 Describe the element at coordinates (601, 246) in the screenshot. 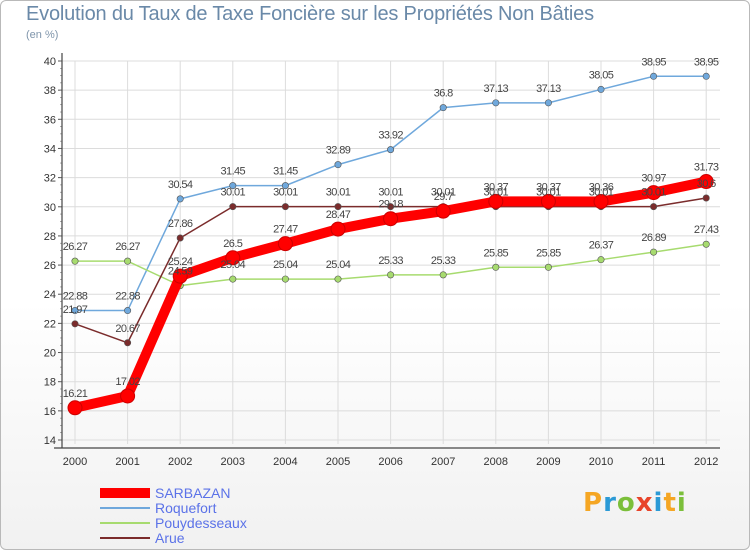

I see `data-label-pouydesseaux: 26.37` at that location.